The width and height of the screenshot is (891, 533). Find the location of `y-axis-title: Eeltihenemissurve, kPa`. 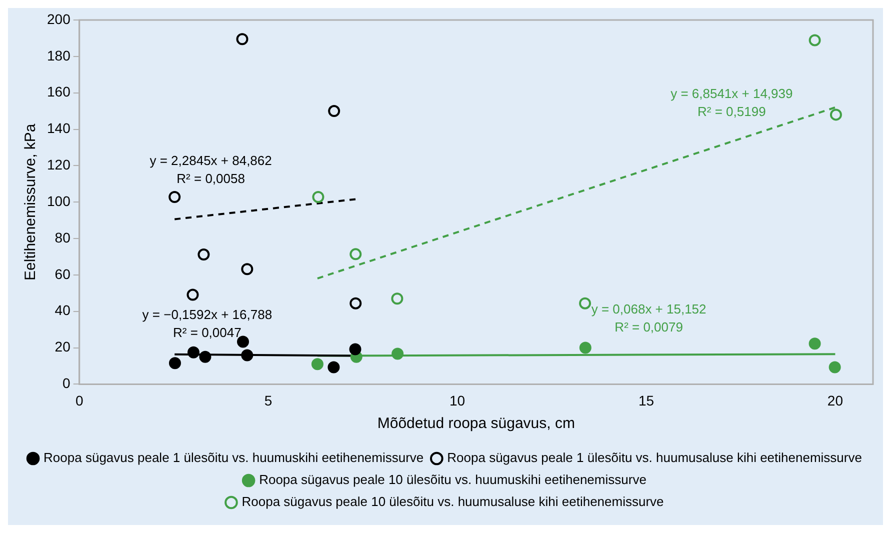

y-axis-title: Eeltihenemissurve, kPa is located at coordinates (31, 201).